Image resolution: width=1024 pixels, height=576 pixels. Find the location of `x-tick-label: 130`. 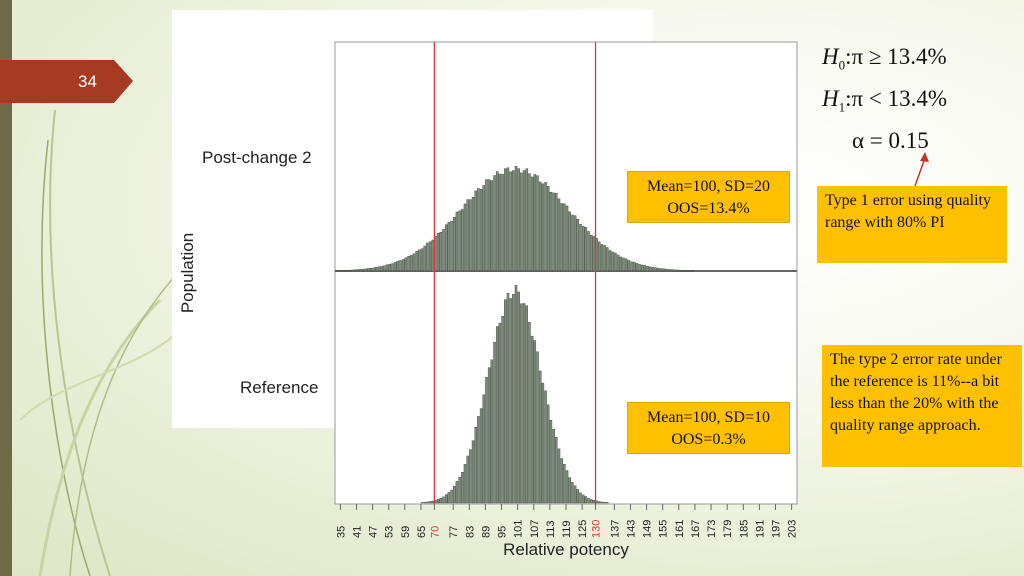

x-tick-label: 130 is located at coordinates (597, 529).